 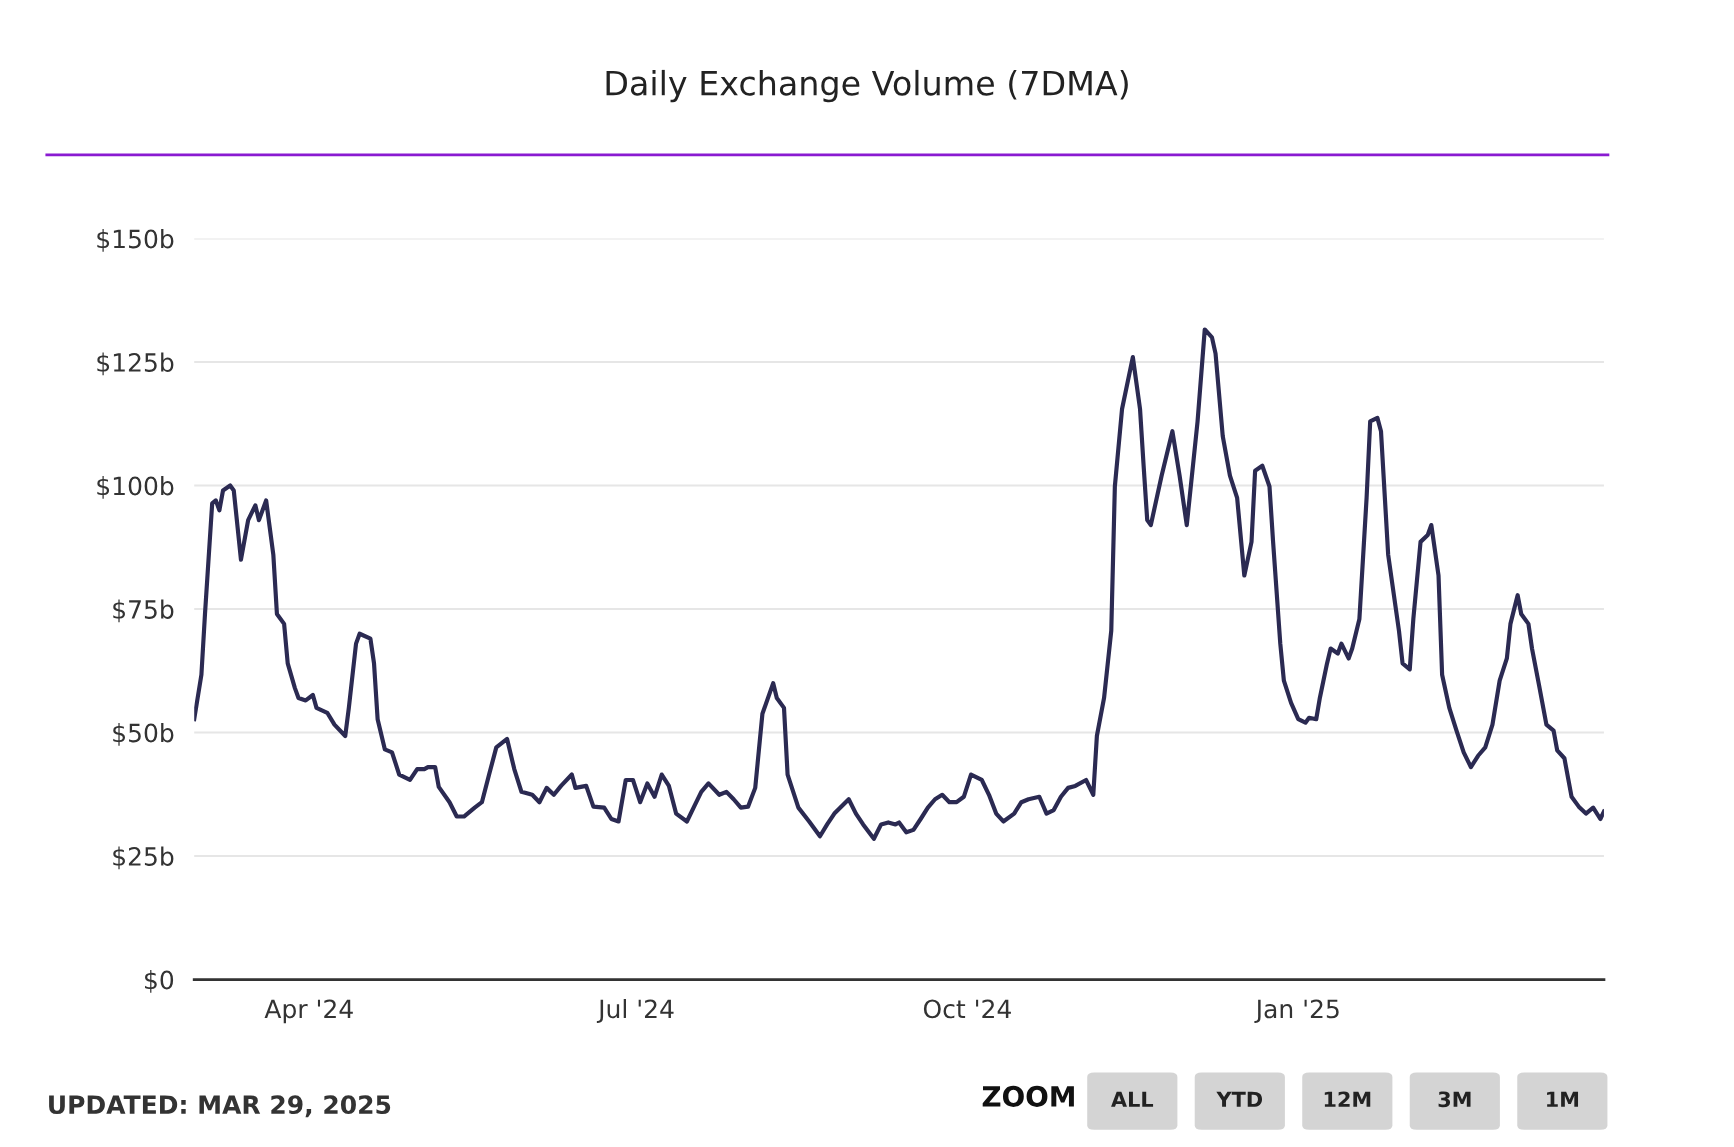 I want to click on y-tick-label: $125b, so click(x=135, y=364).